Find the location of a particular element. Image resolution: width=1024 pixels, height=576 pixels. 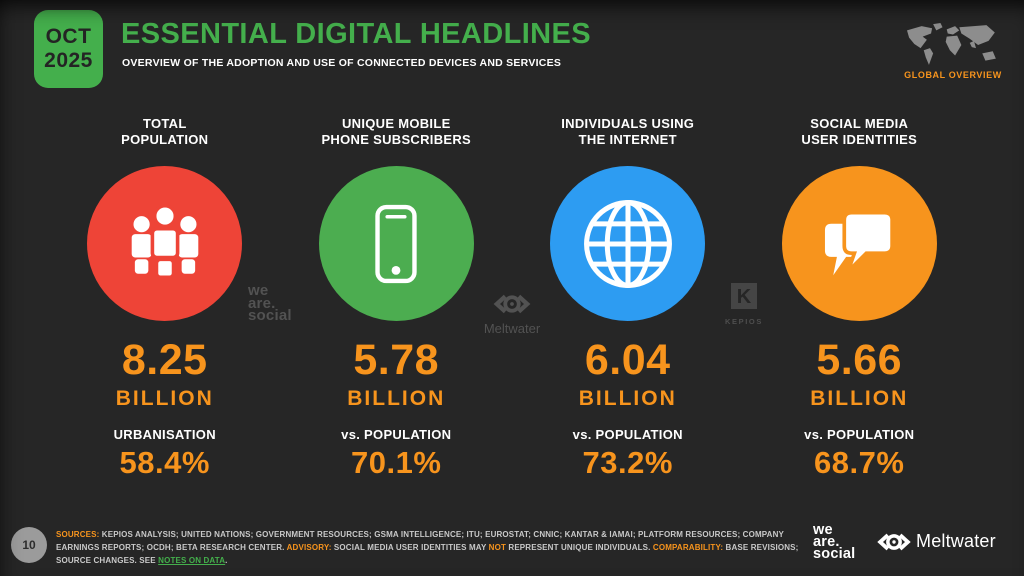

globe-icon is located at coordinates (628, 243).